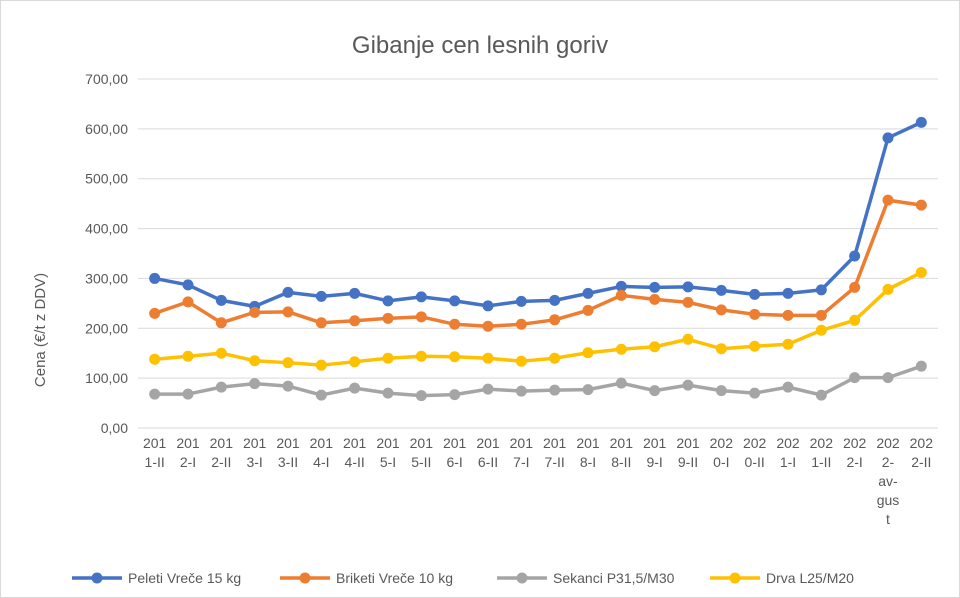 Image resolution: width=960 pixels, height=598 pixels. I want to click on x-tick-label: 201 3-II, so click(288, 452).